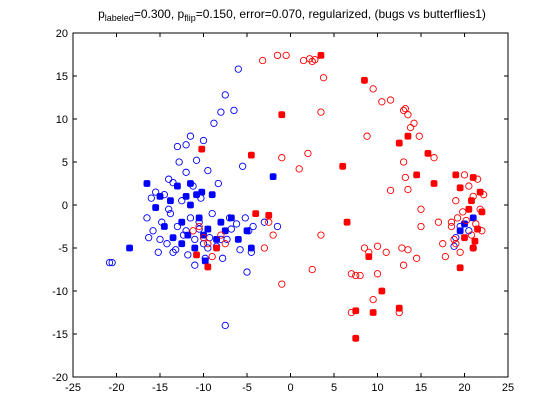  What do you see at coordinates (60, 378) in the screenshot?
I see `y-tick-label: -20` at bounding box center [60, 378].